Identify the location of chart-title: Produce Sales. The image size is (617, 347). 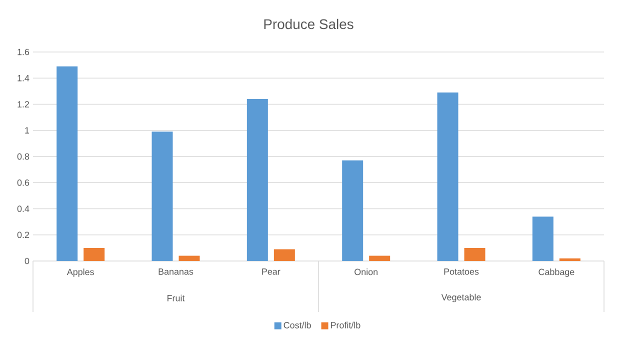
(309, 24).